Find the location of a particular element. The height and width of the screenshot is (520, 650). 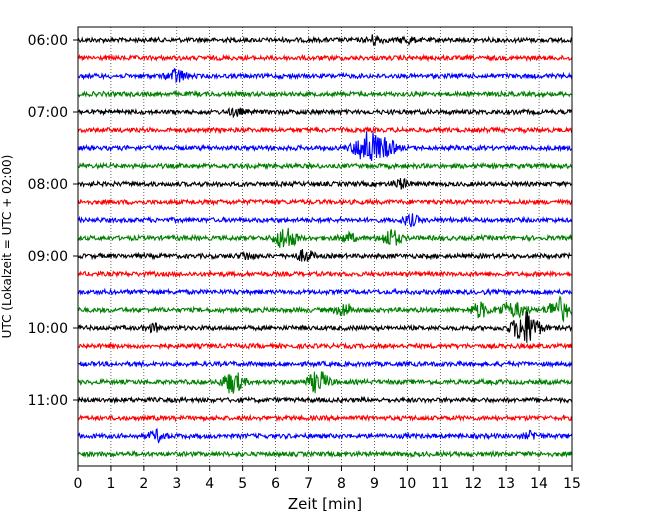

x-tick-label: 11 is located at coordinates (440, 484).